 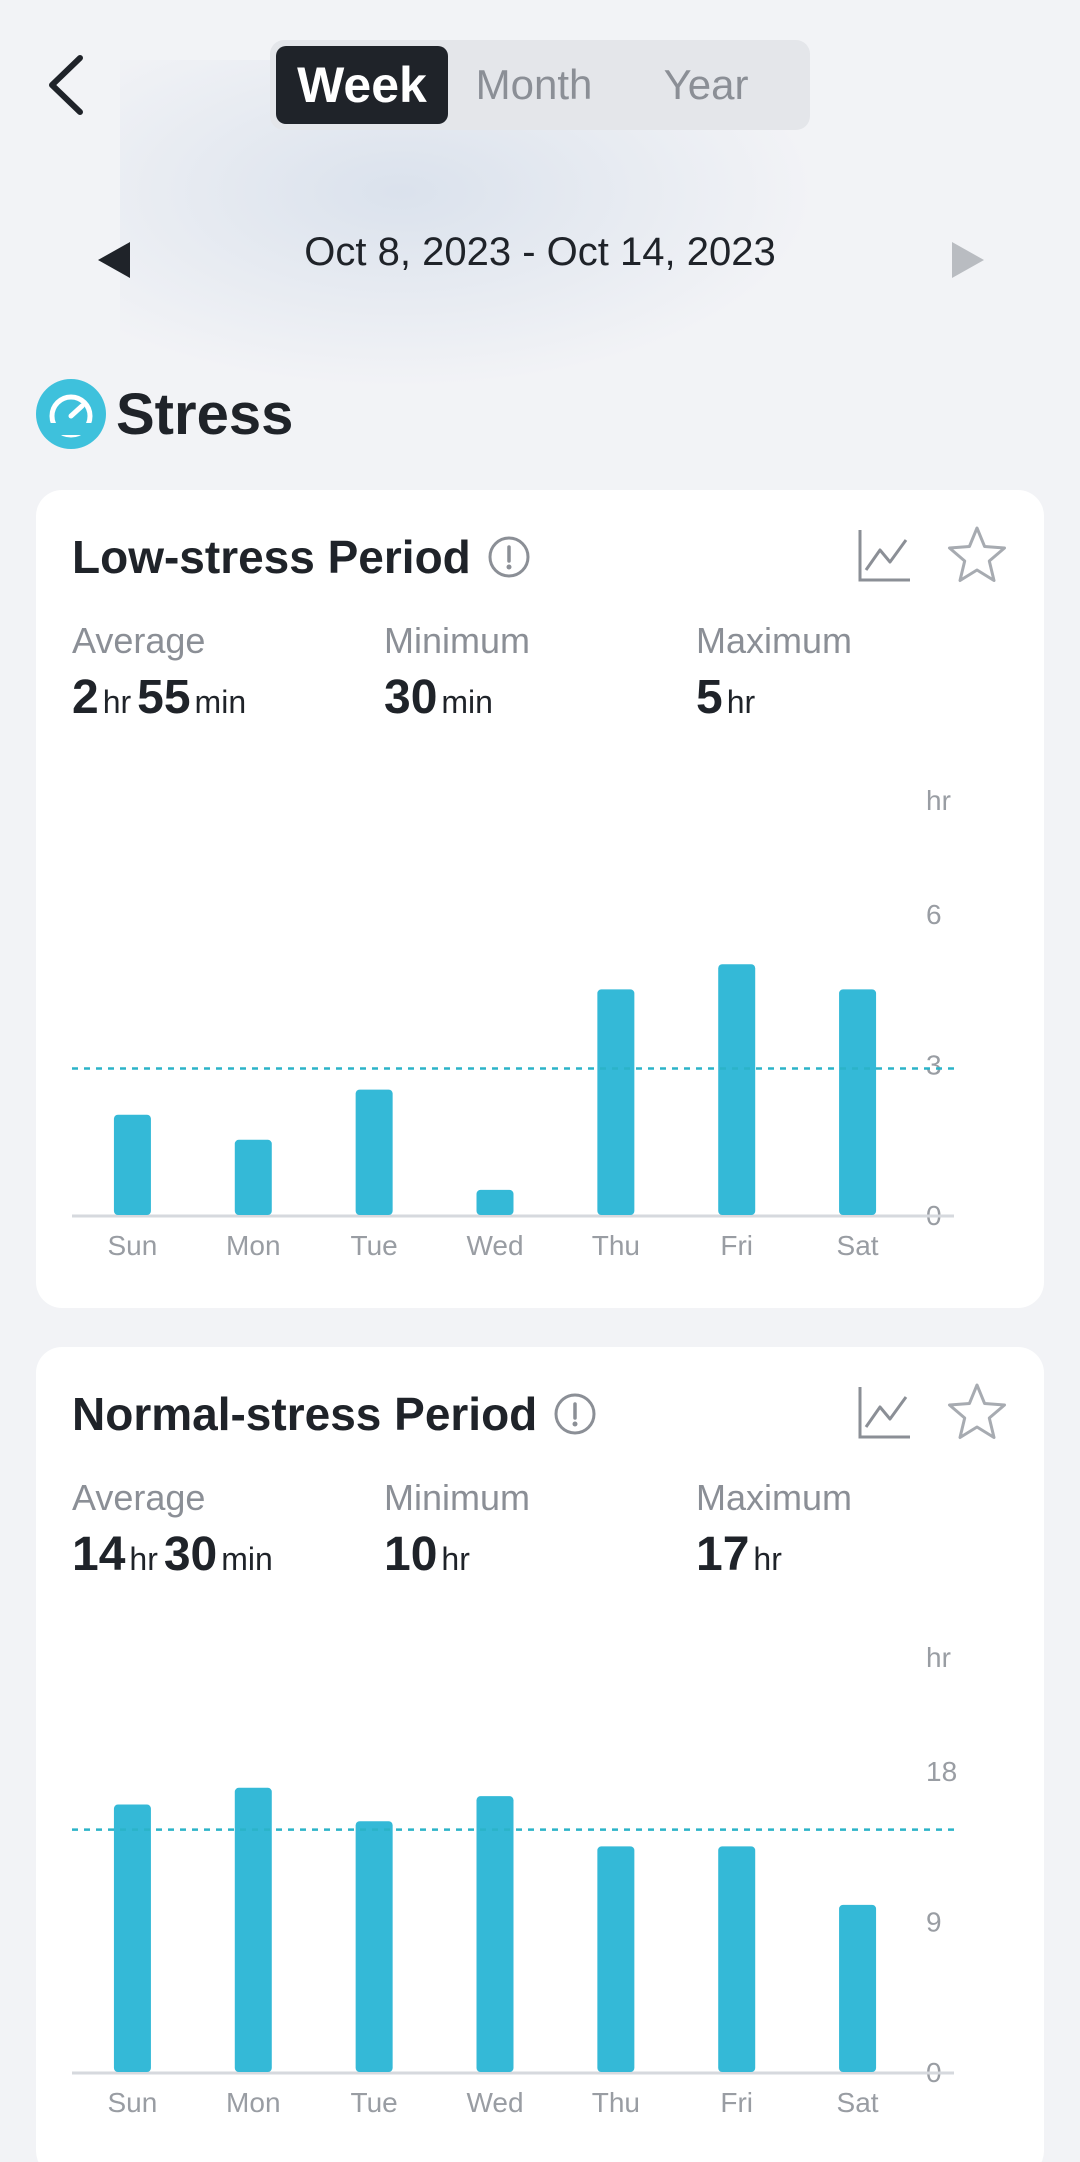 What do you see at coordinates (85, 697) in the screenshot?
I see `stat-number: 2` at bounding box center [85, 697].